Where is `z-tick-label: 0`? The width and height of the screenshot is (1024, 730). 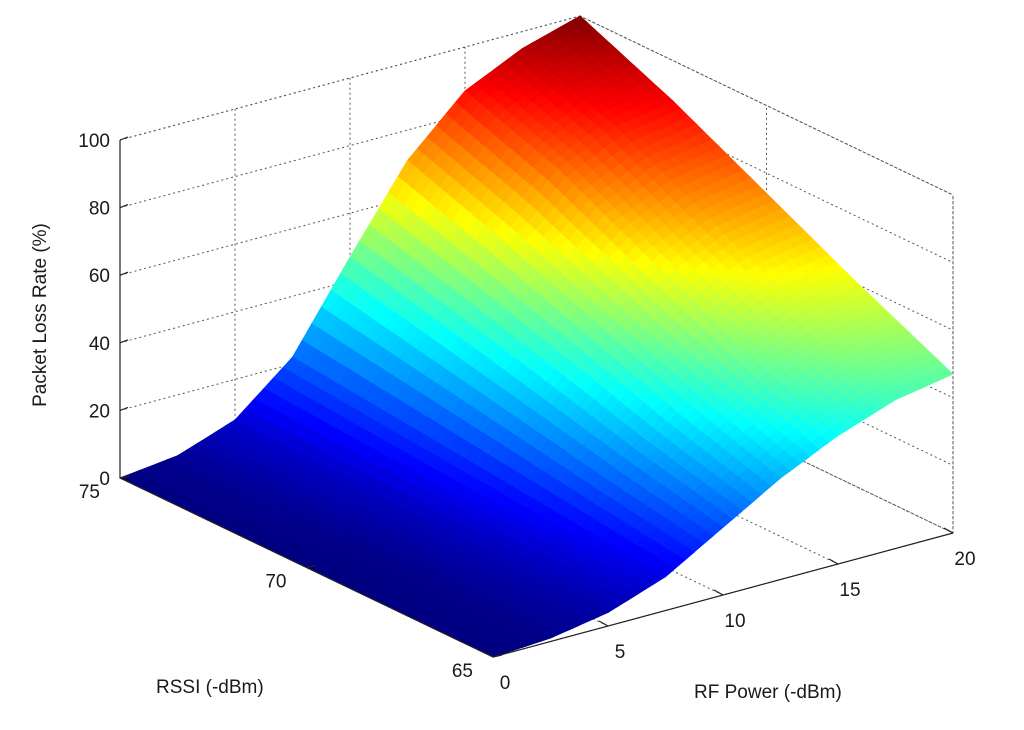
z-tick-label: 0 is located at coordinates (104, 479).